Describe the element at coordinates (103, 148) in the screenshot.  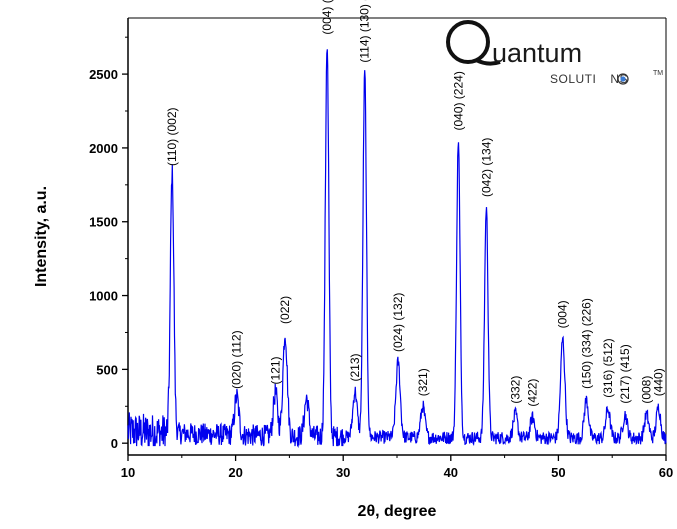
I see `y-tick-label: 2000` at that location.